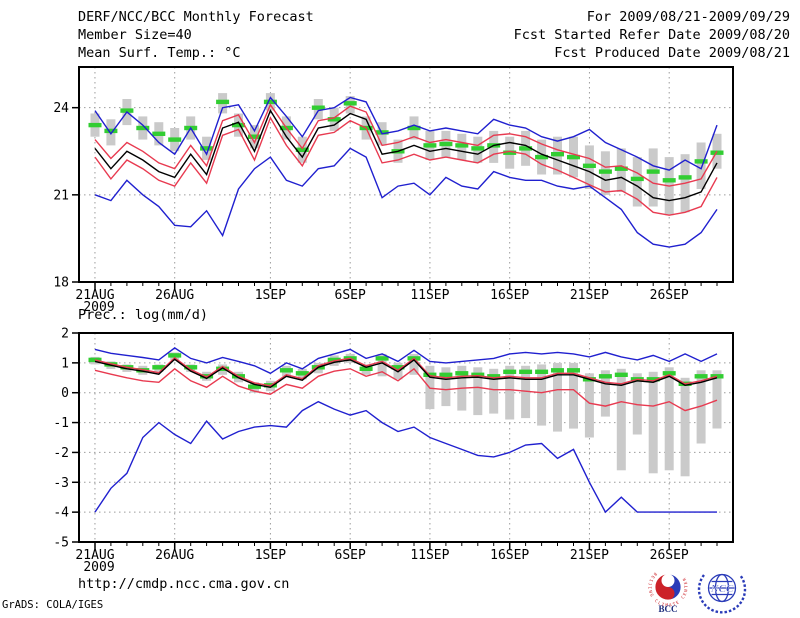  What do you see at coordinates (53, 605) in the screenshot?
I see `grads-credit: GrADS: COLA/IGES` at bounding box center [53, 605].